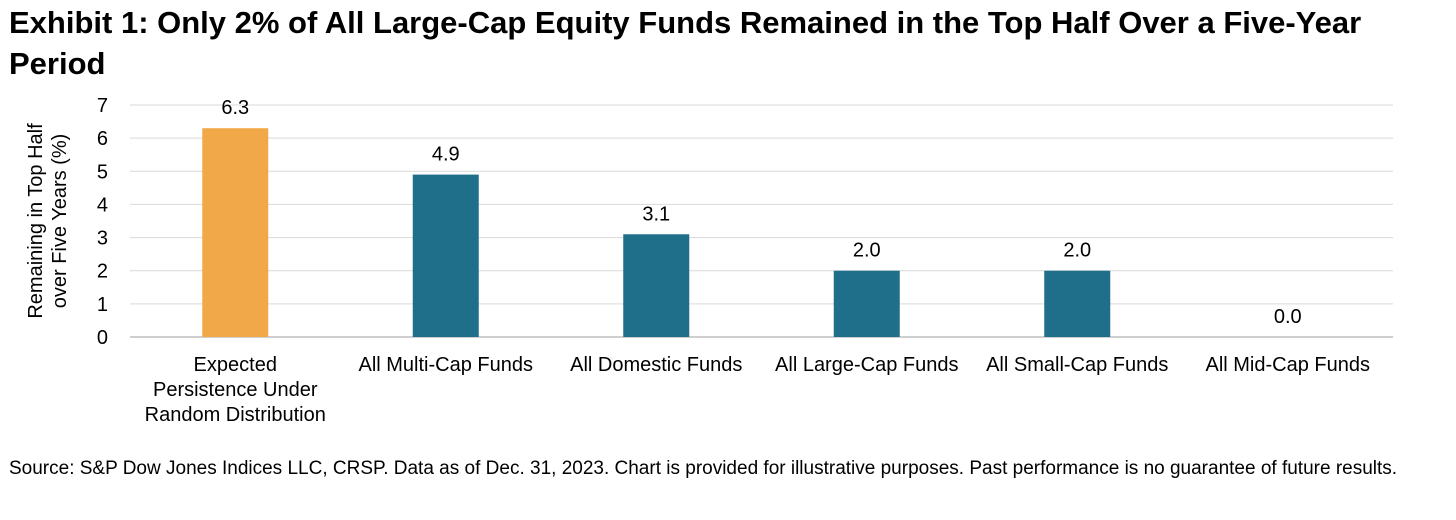 The width and height of the screenshot is (1456, 520). I want to click on y-tick-label: 3, so click(102, 239).